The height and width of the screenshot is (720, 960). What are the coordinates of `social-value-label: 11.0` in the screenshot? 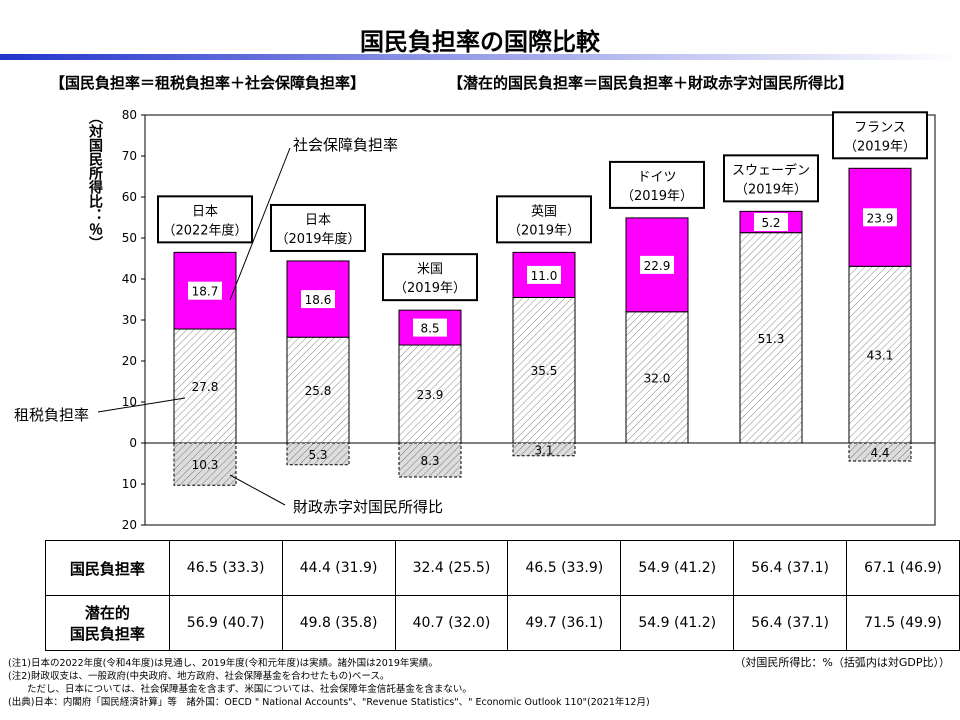 It's located at (544, 276).